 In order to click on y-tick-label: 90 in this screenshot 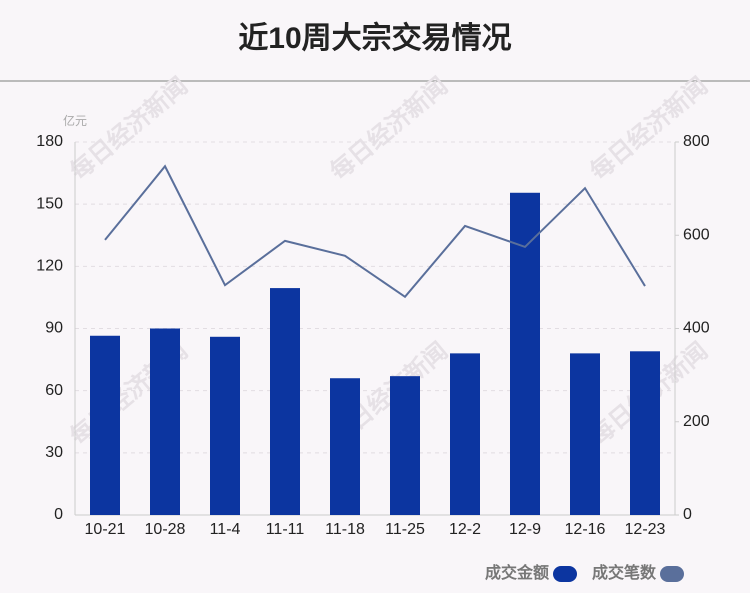, I will do `click(54, 328)`.